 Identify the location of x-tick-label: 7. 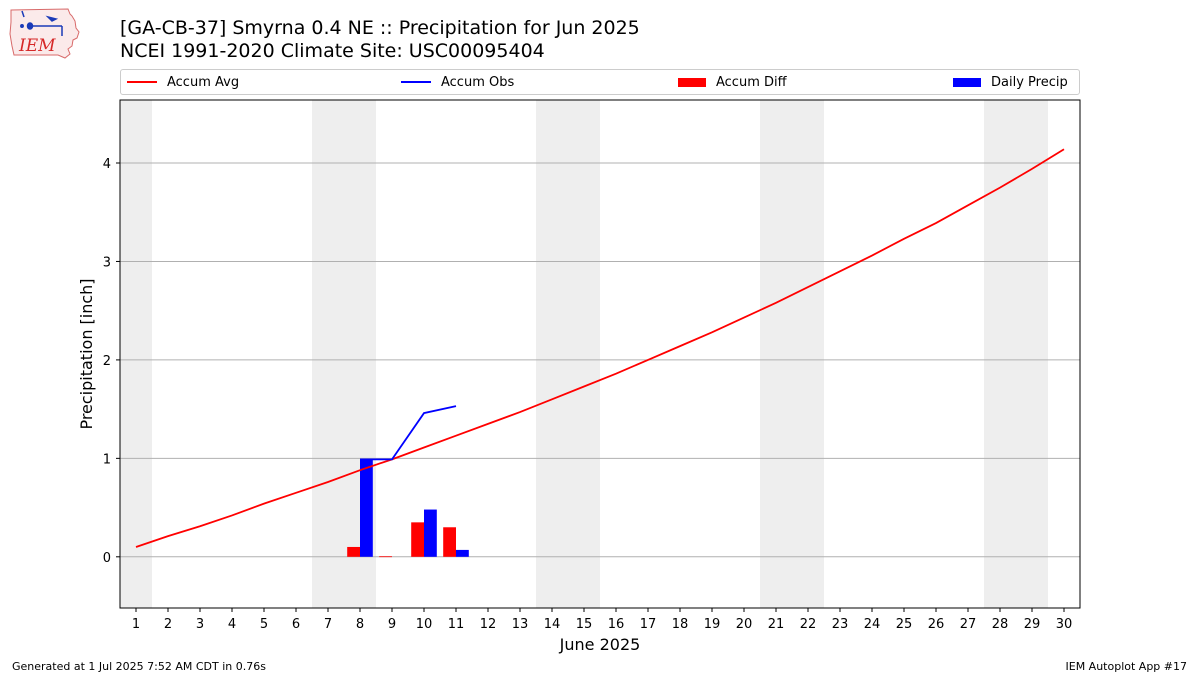
(328, 624).